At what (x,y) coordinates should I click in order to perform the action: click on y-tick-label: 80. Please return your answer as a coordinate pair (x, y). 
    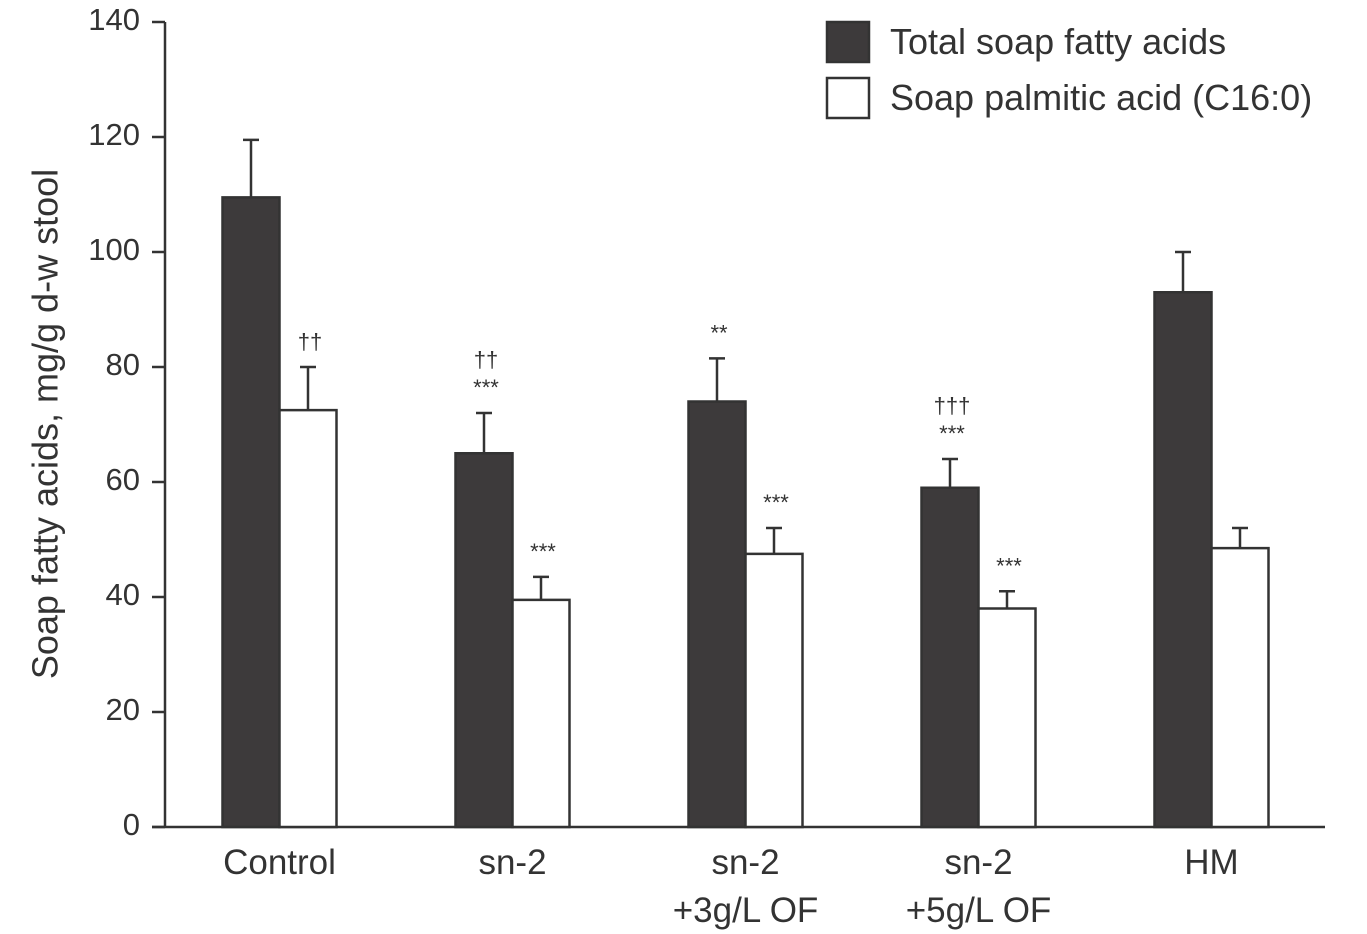
    Looking at the image, I should click on (123, 364).